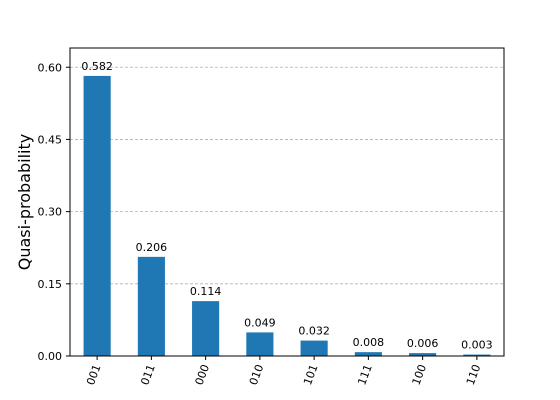  I want to click on x-tick-label: 011, so click(147, 375).